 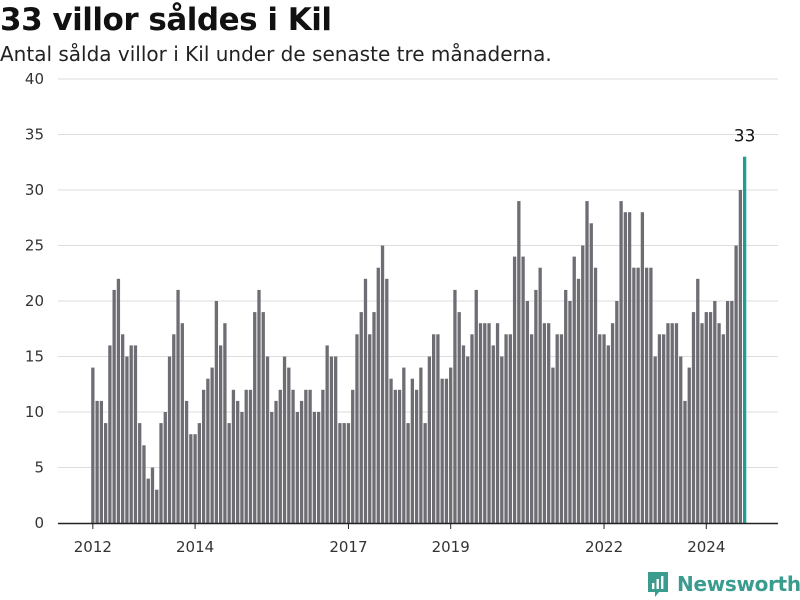 I want to click on x-tick-label: 2019, so click(x=451, y=547).